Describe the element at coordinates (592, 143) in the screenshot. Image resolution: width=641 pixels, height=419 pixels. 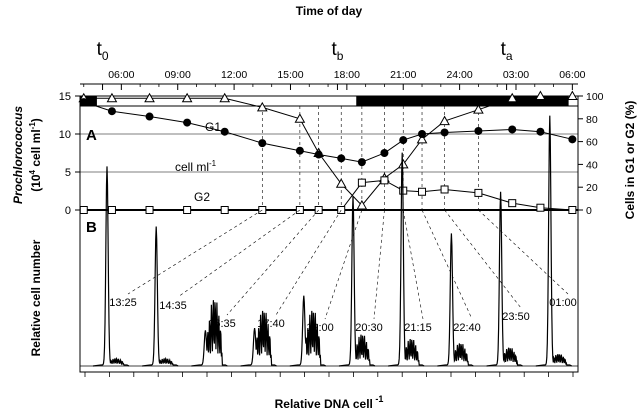
I see `right-tick-label: 60` at that location.